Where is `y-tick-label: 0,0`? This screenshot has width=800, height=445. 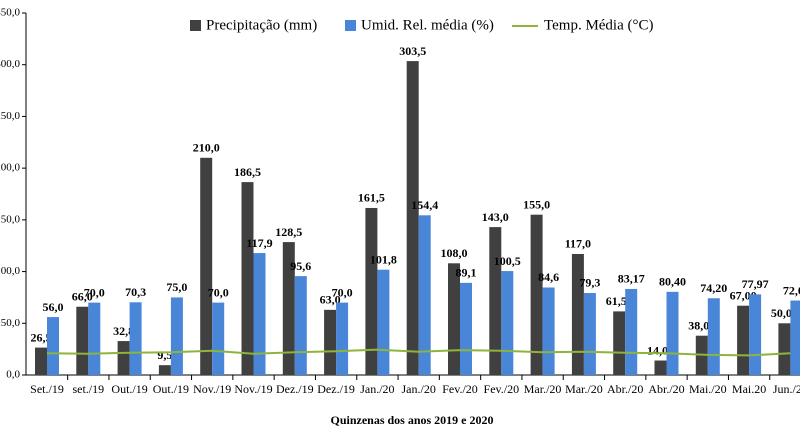
y-tick-label: 0,0 is located at coordinates (13, 375).